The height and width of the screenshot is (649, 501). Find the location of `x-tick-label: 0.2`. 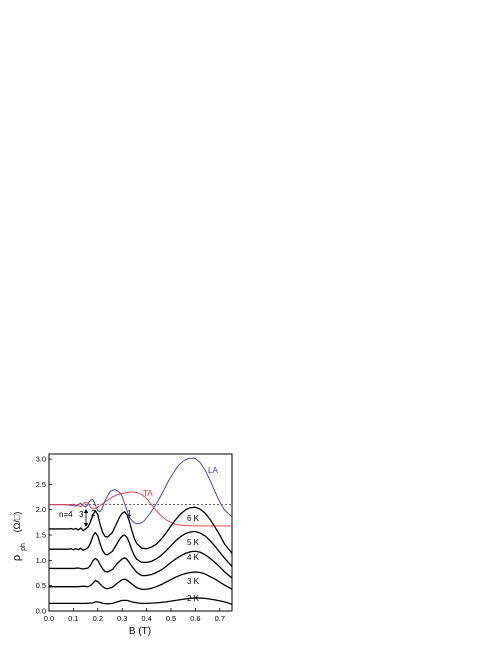

x-tick-label: 0.2 is located at coordinates (98, 618).